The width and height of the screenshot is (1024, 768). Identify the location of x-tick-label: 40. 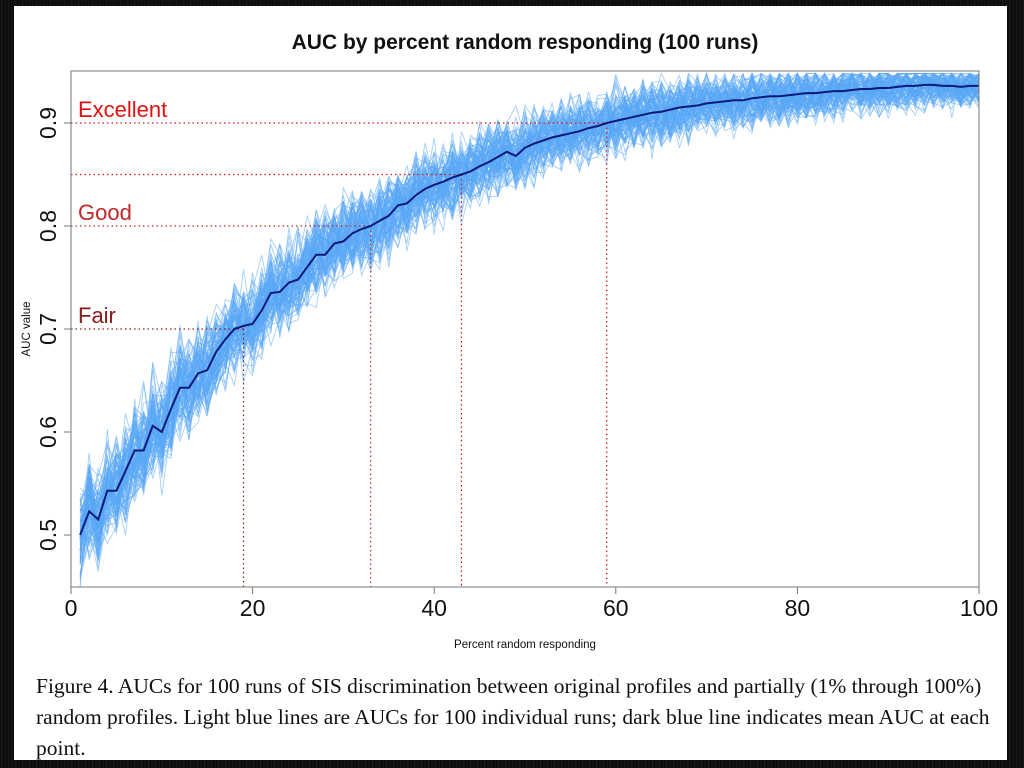
(434, 608).